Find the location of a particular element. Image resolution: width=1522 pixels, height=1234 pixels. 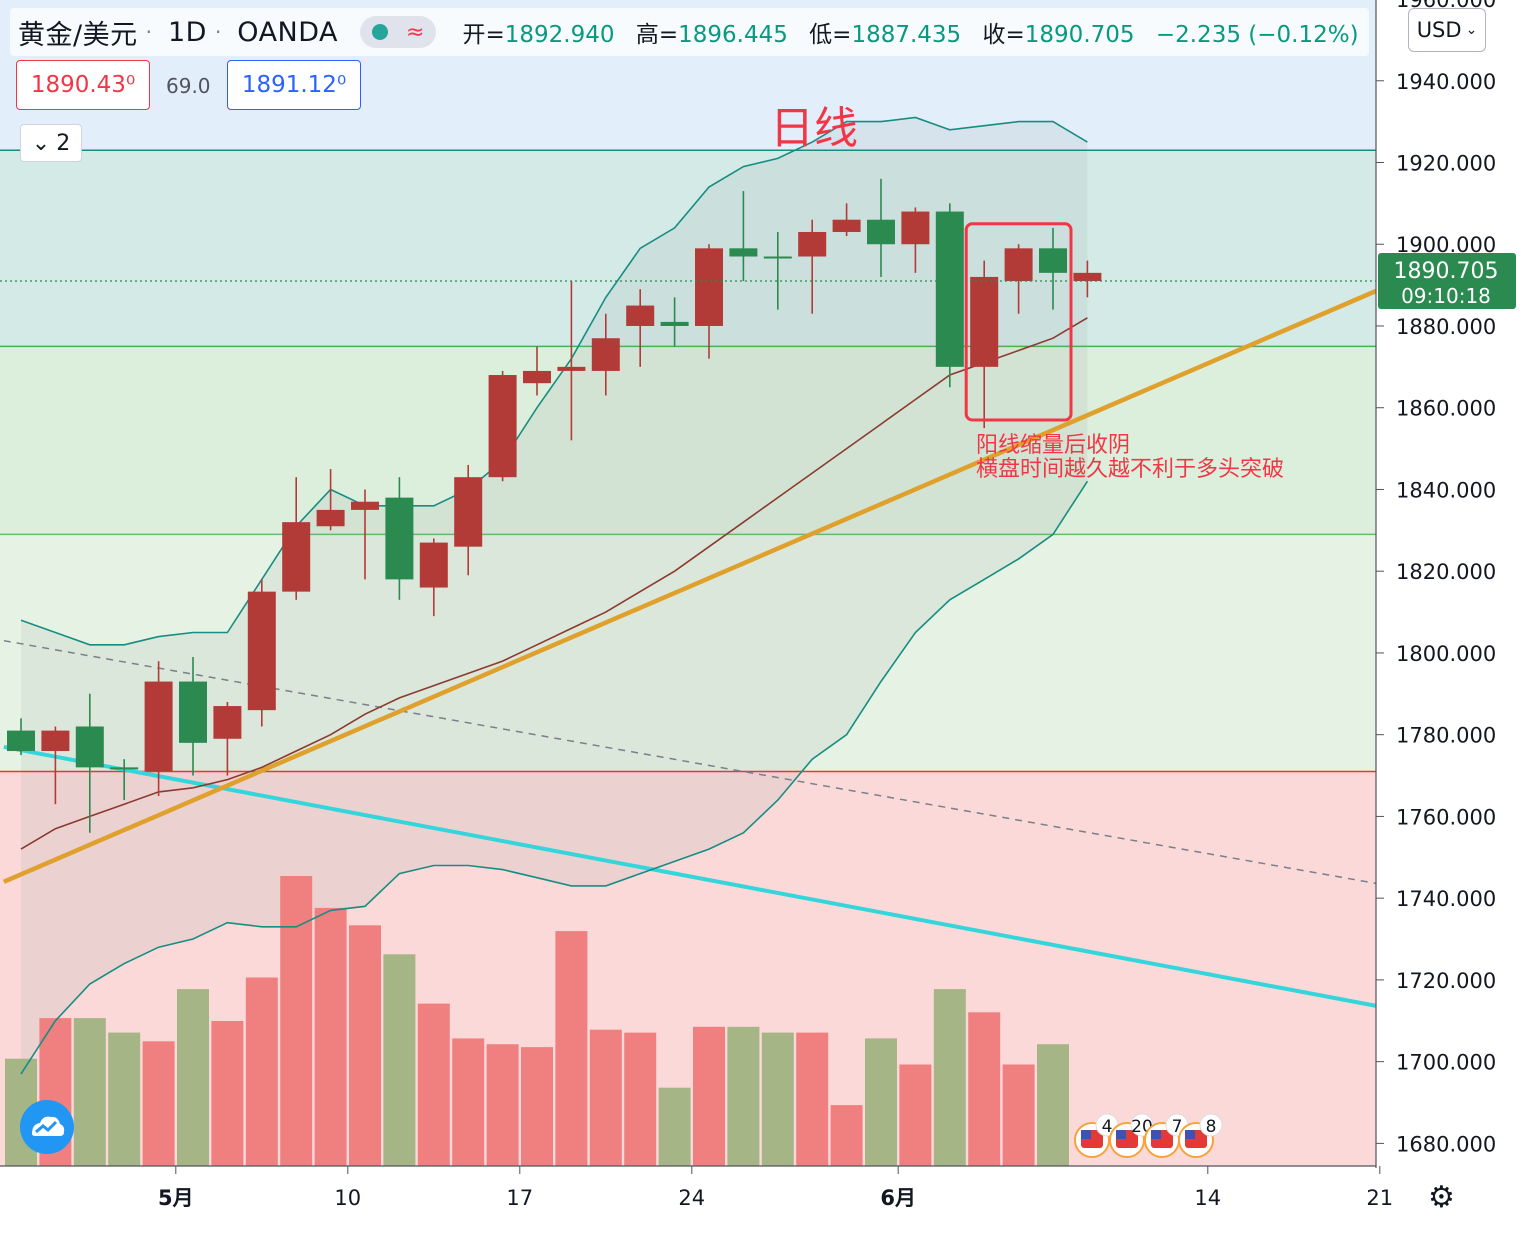

currency-select: USD ⌄ is located at coordinates (1447, 30).